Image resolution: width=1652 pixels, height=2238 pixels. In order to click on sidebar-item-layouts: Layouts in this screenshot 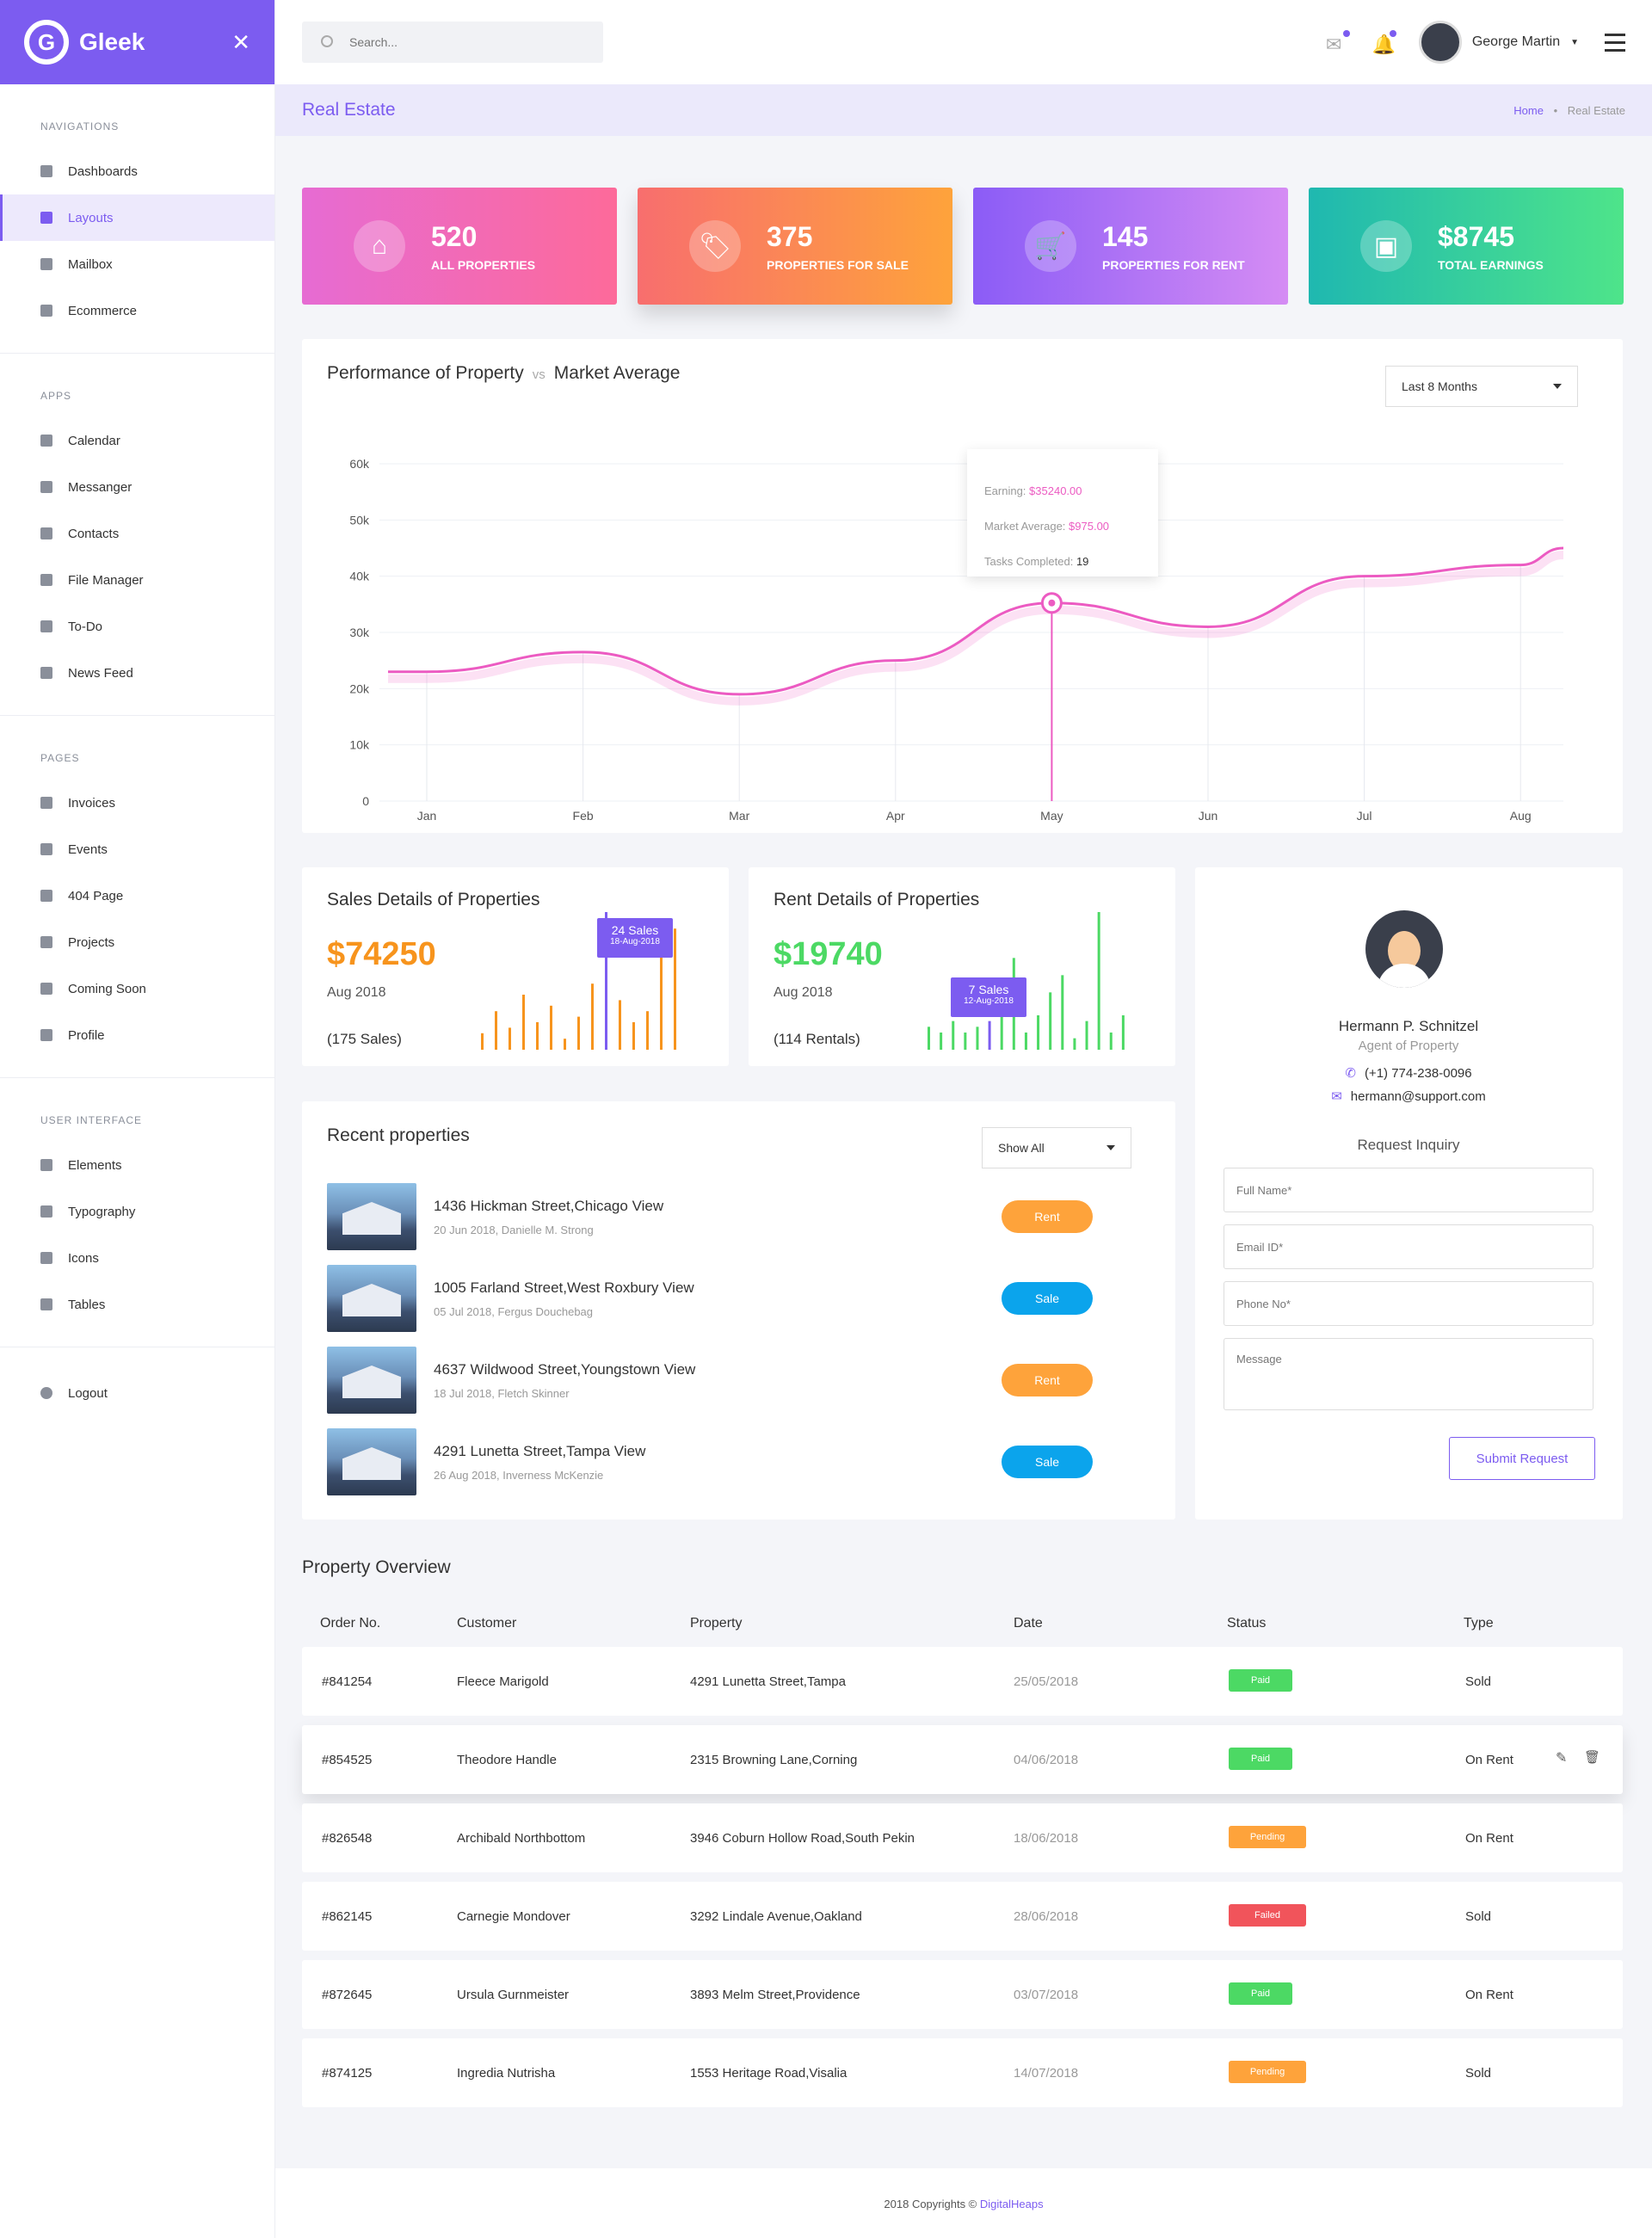, I will do `click(137, 217)`.